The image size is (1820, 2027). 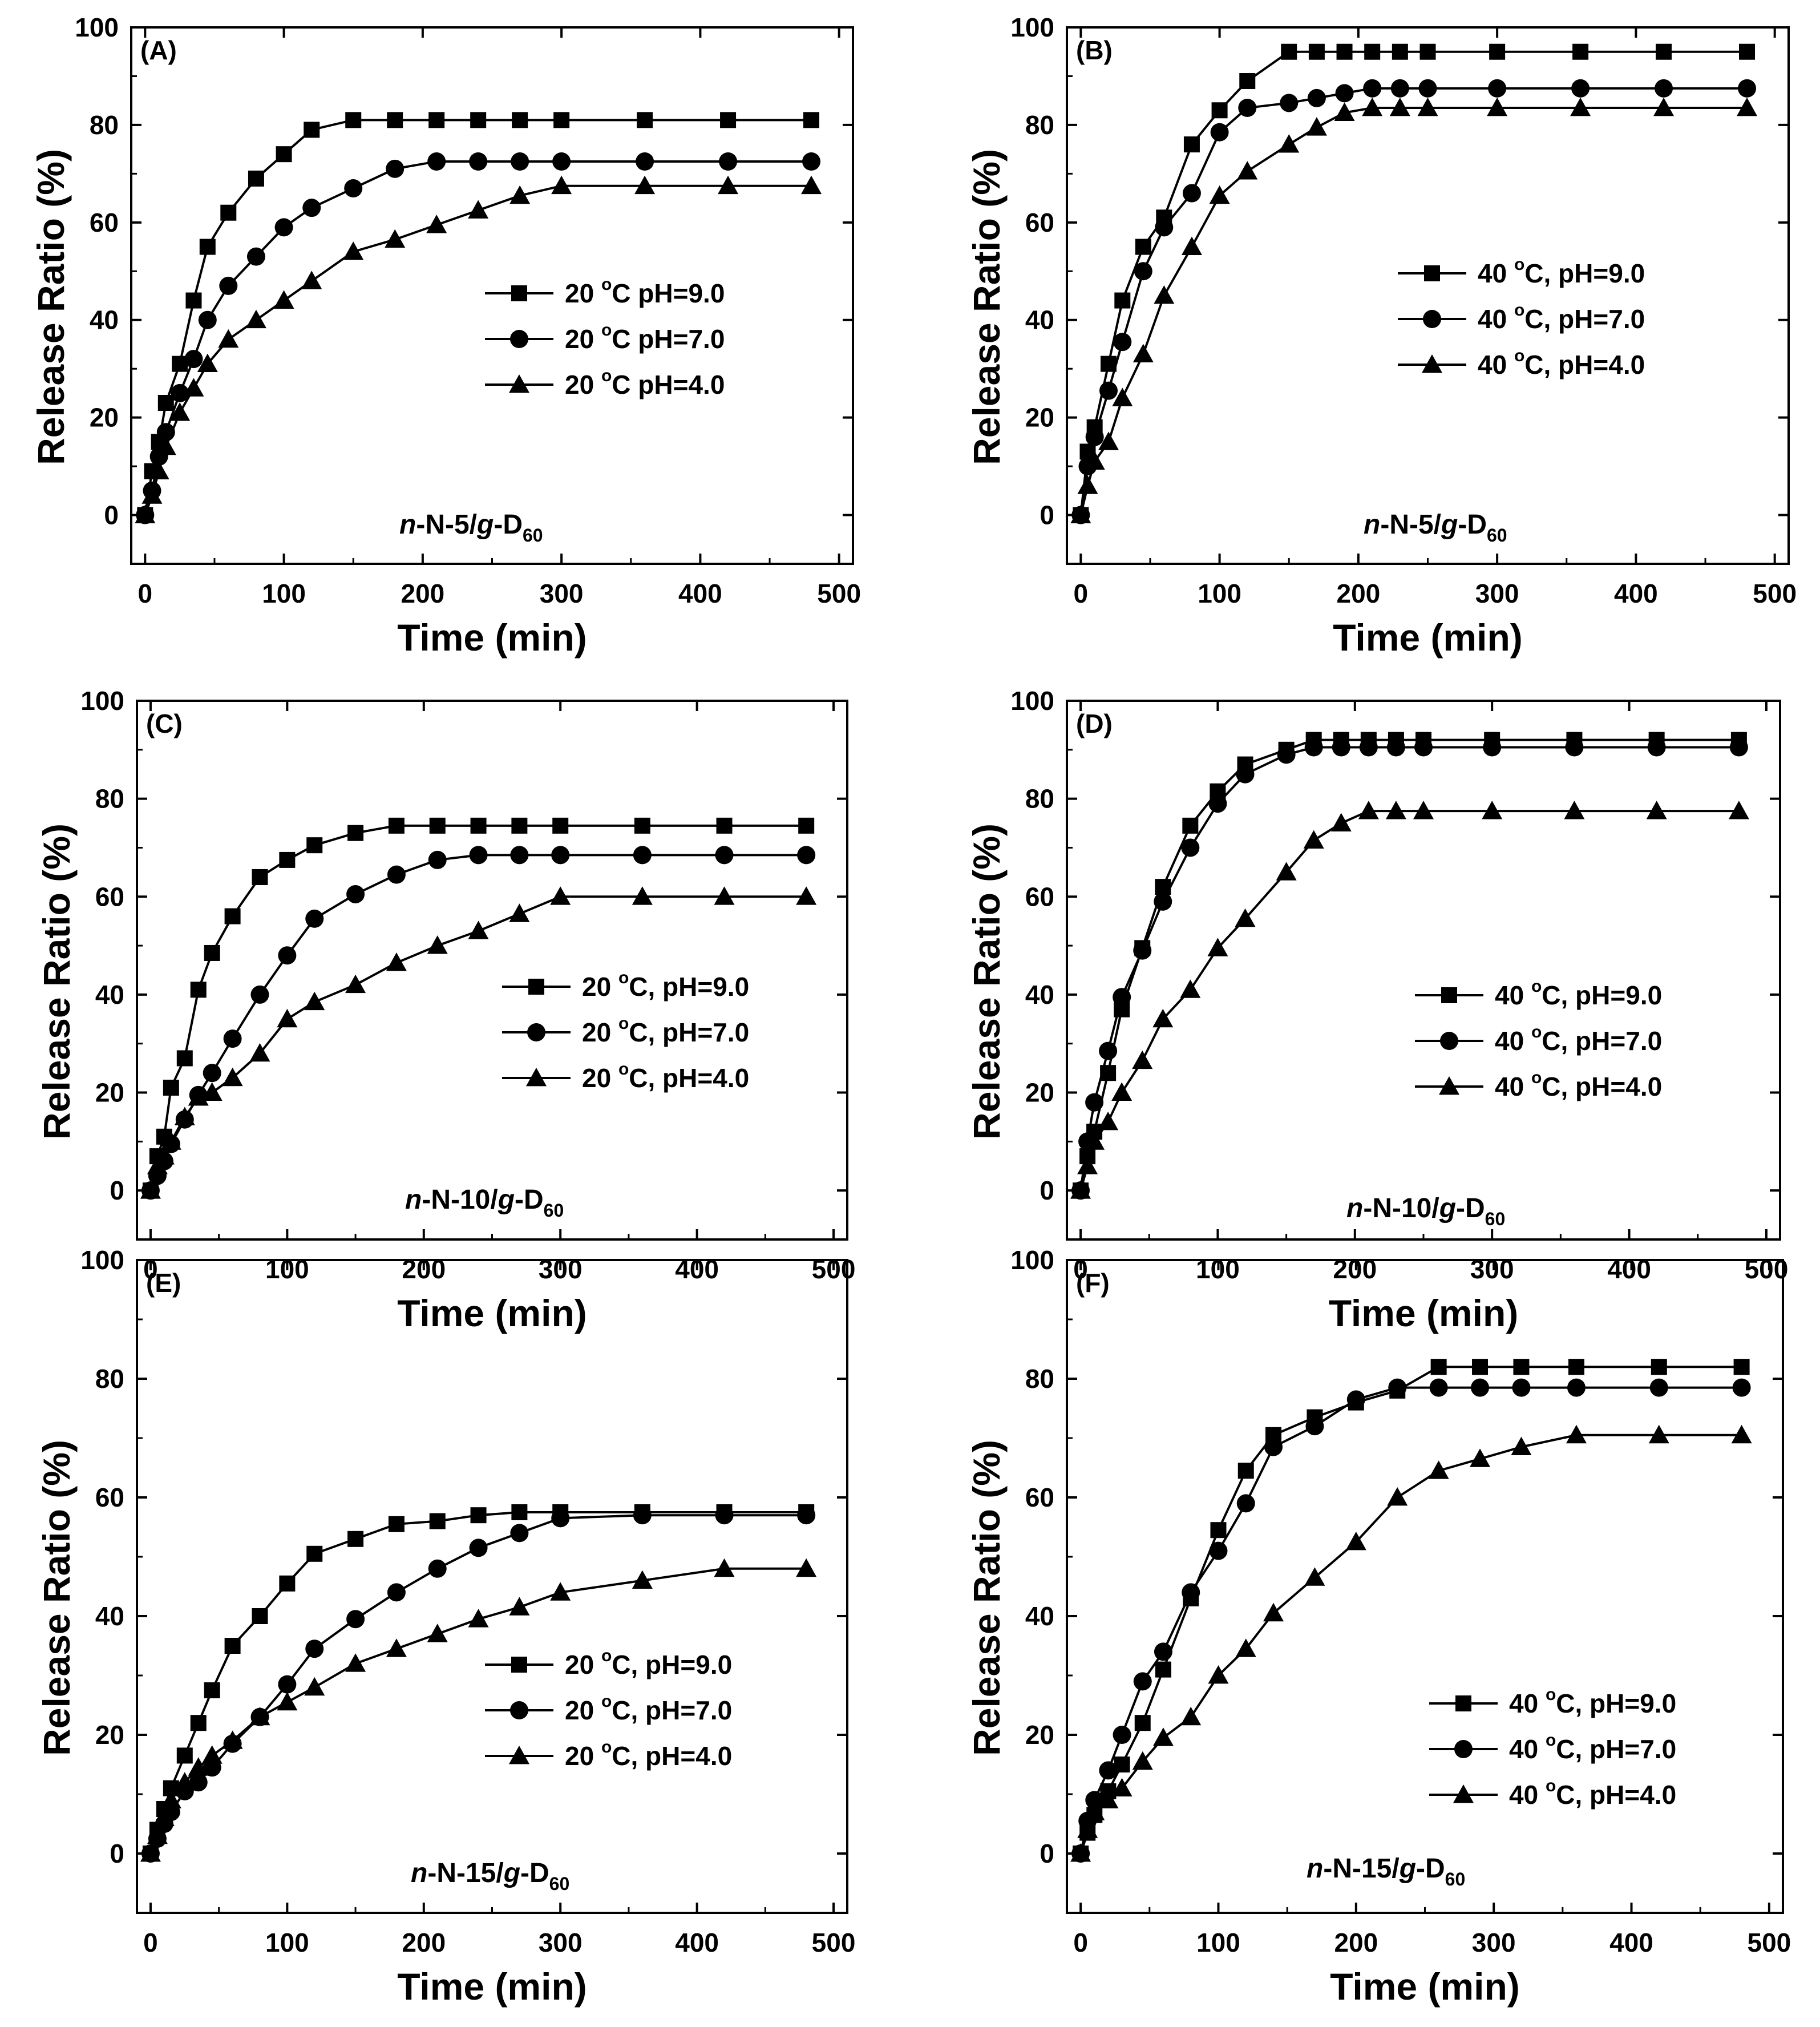 What do you see at coordinates (492, 1313) in the screenshot?
I see `x-axis-title: Time (min)` at bounding box center [492, 1313].